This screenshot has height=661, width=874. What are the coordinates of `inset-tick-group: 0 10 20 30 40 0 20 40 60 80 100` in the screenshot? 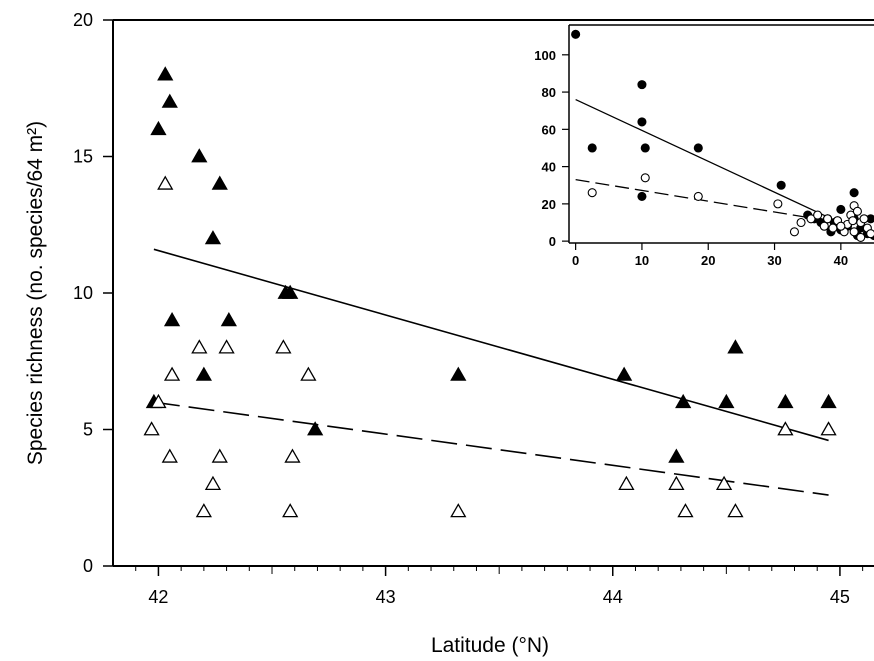 It's located at (691, 158).